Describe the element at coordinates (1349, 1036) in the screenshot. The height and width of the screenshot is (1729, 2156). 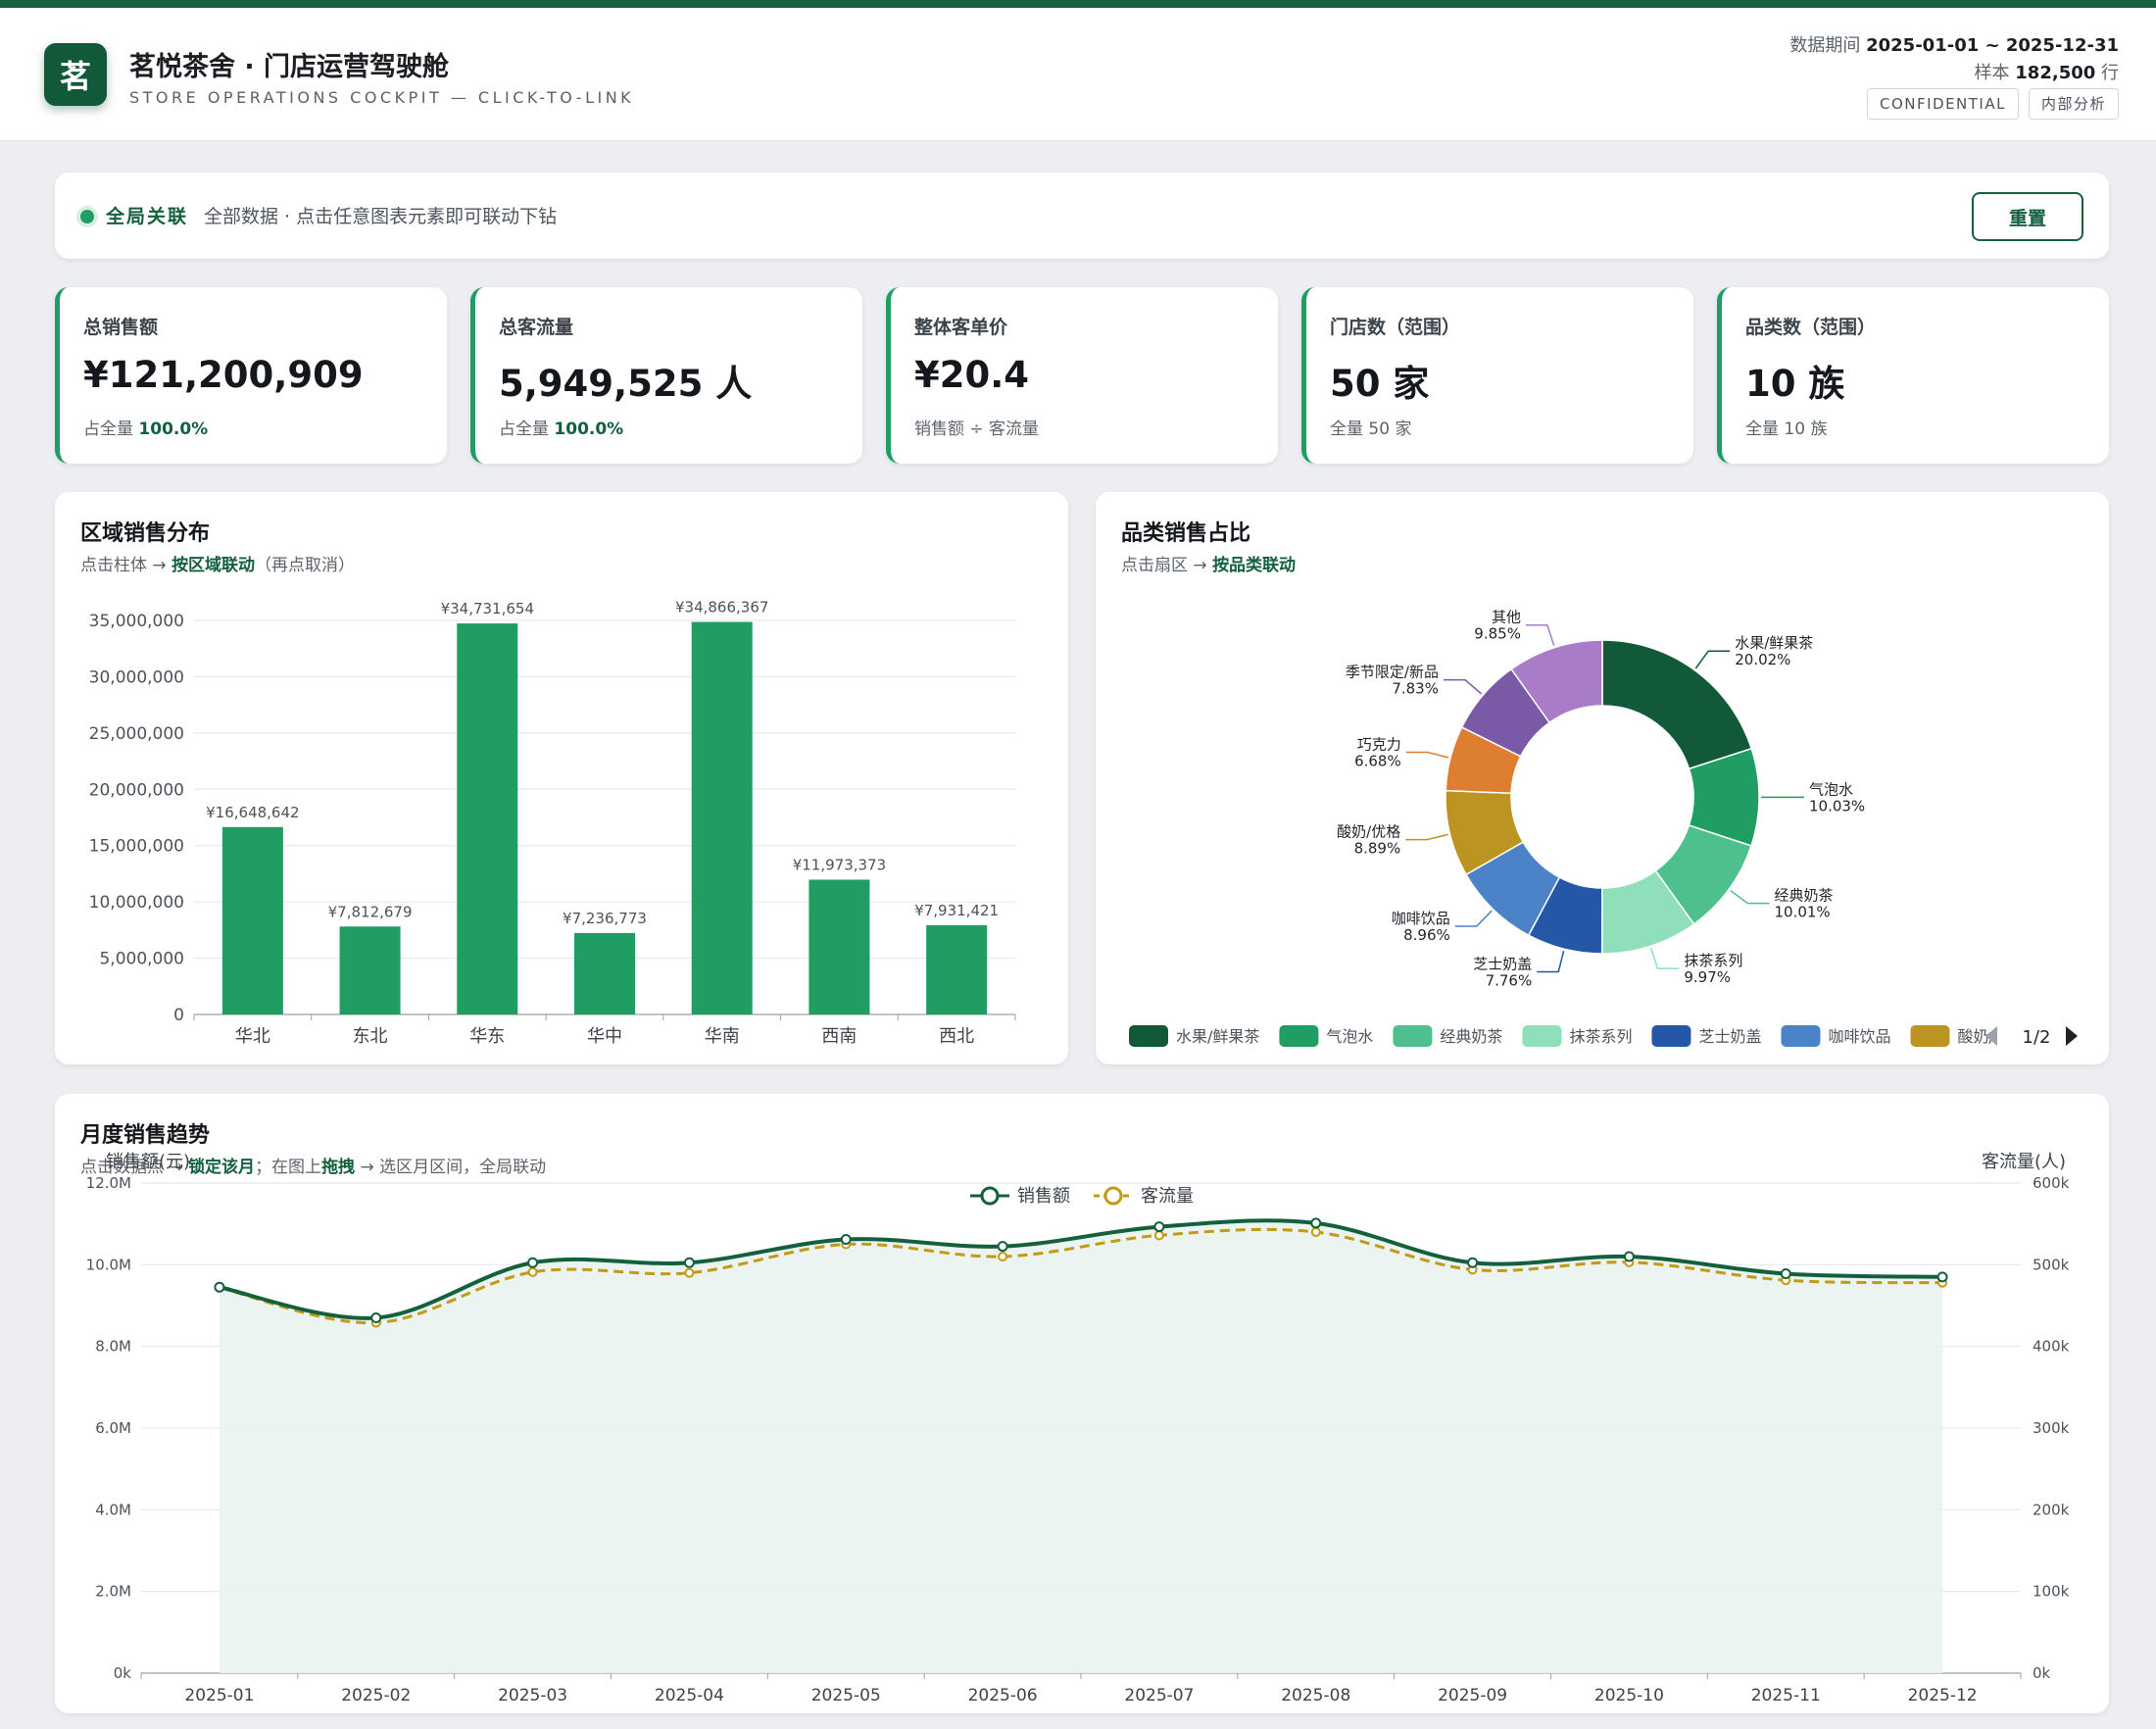
I see `legend-label: 气泡水` at that location.